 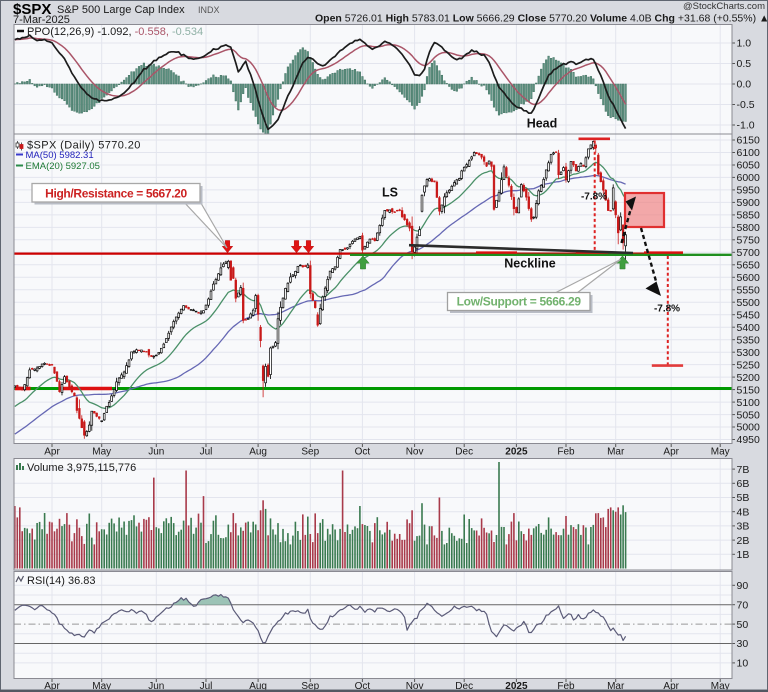 What do you see at coordinates (724, 6) in the screenshot?
I see `svg-text: @StockCharts.com` at bounding box center [724, 6].